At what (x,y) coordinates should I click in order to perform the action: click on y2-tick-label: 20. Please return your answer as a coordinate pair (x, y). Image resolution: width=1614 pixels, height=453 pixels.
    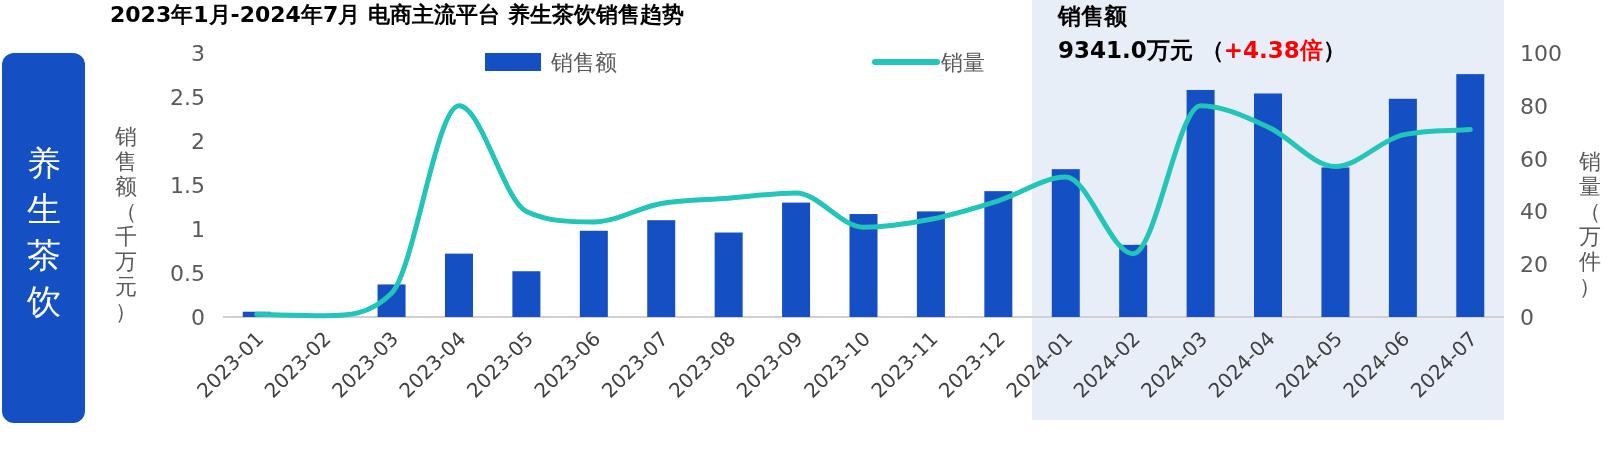
    Looking at the image, I should click on (1534, 265).